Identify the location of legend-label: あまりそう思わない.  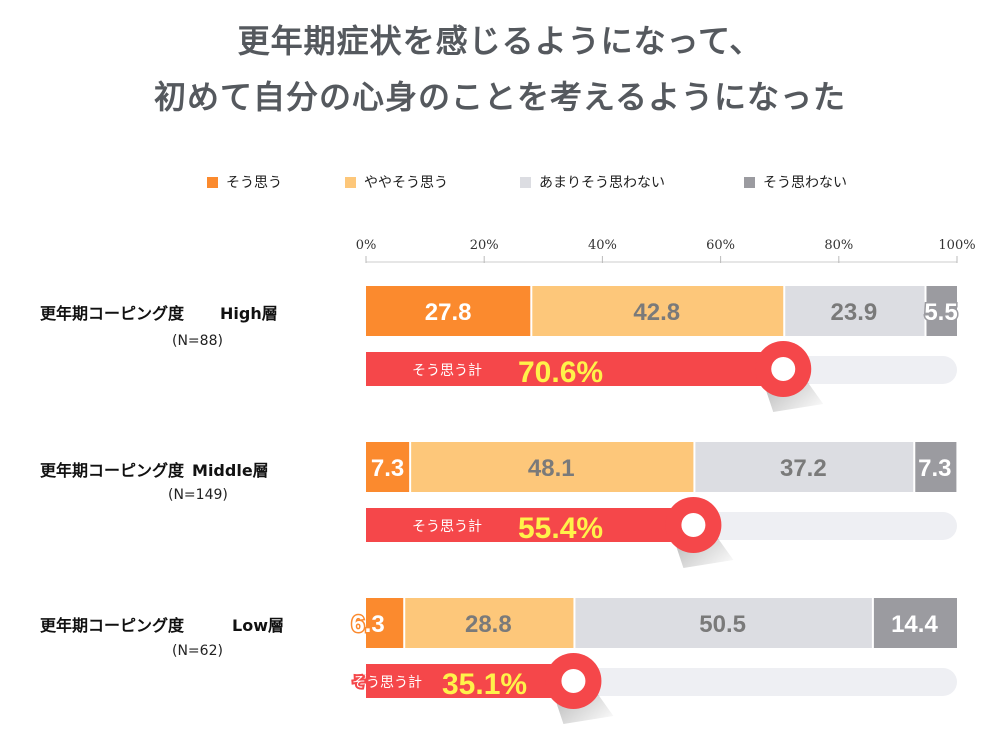
(602, 183).